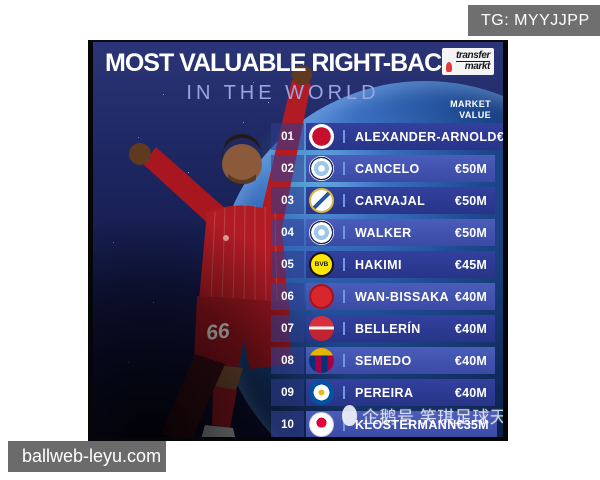  What do you see at coordinates (378, 264) in the screenshot?
I see `player-name: HAKIMI` at bounding box center [378, 264].